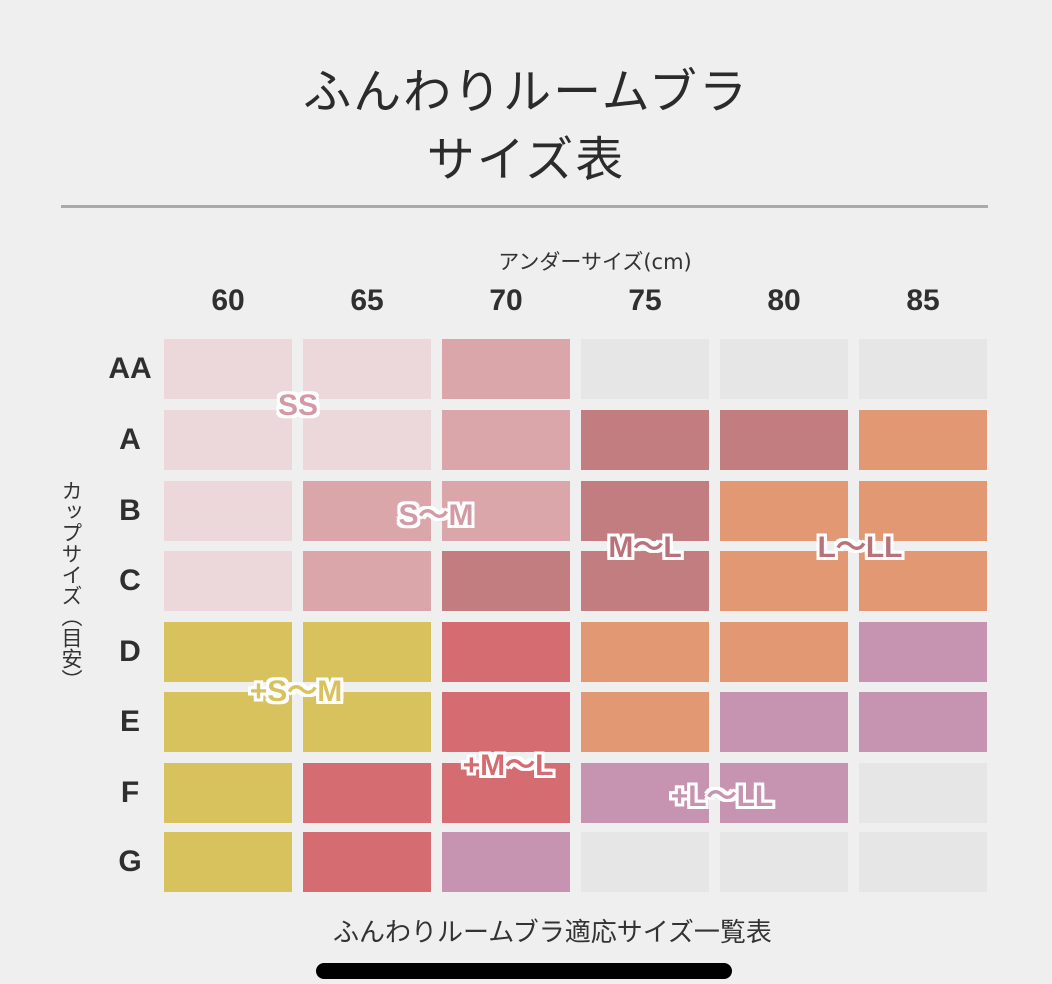 This screenshot has width=1052, height=984. What do you see at coordinates (645, 547) in the screenshot?
I see `size-range-label: M〜L` at bounding box center [645, 547].